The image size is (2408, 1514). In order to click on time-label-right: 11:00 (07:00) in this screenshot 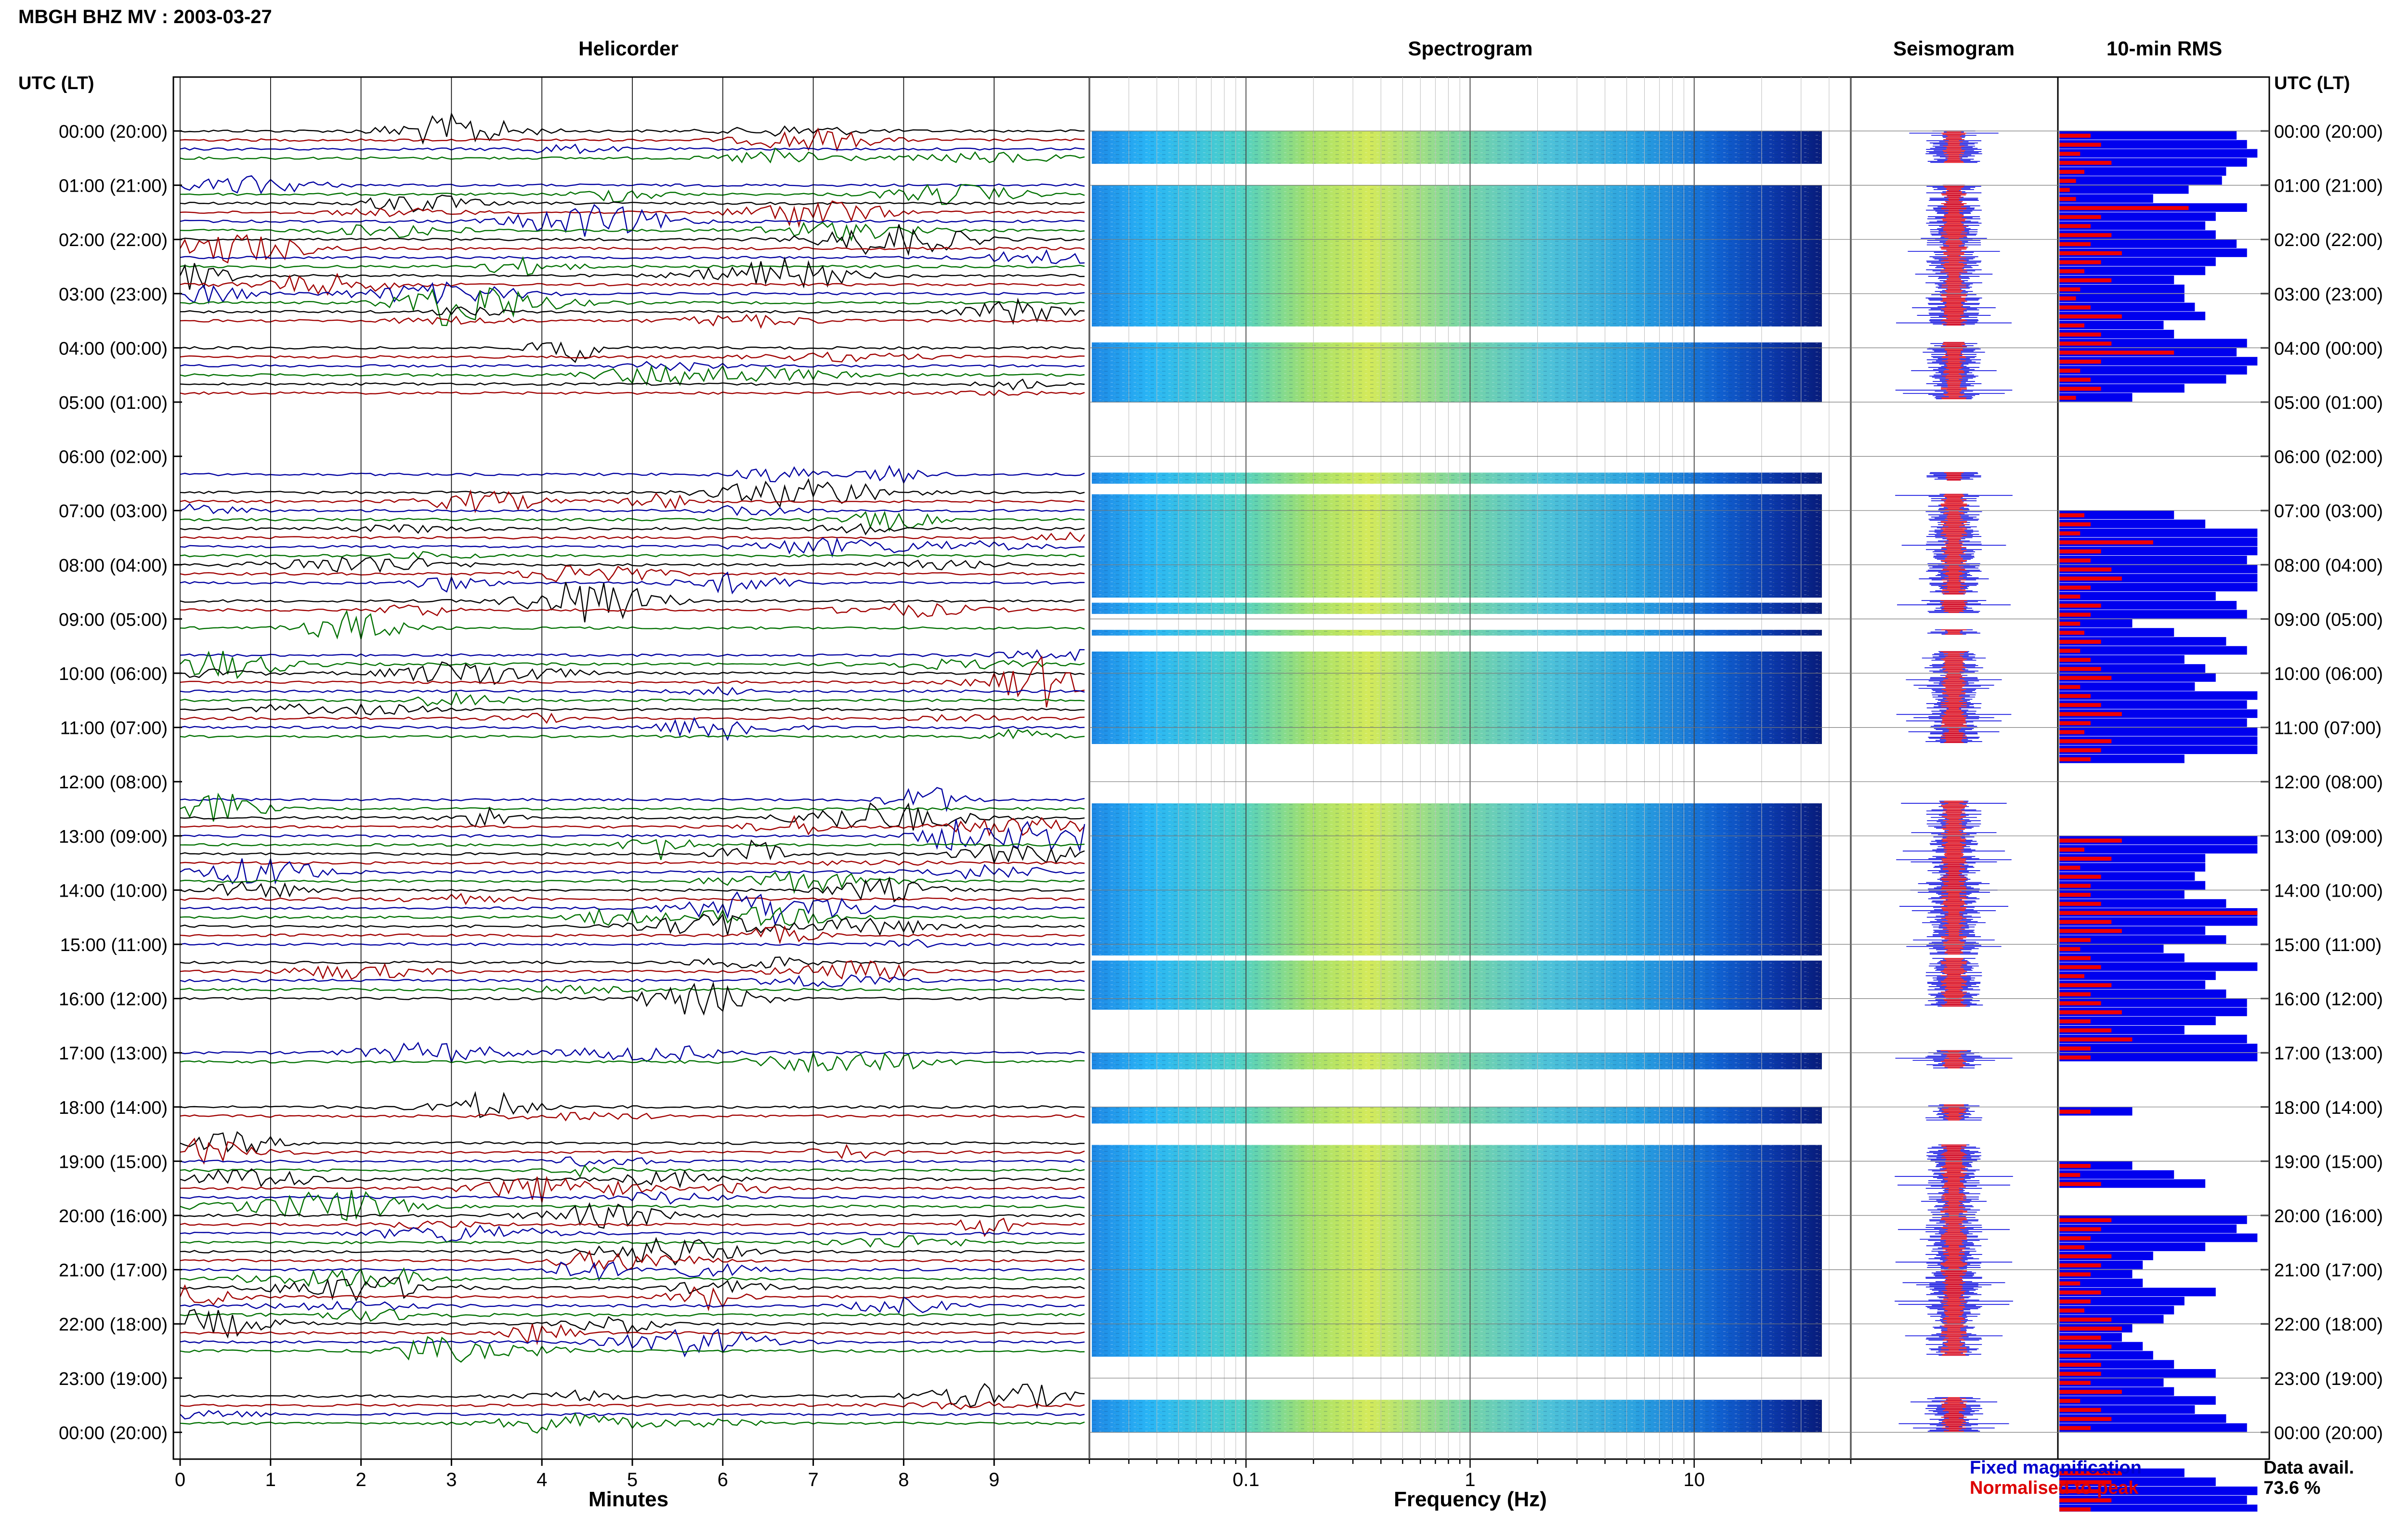, I will do `click(2328, 728)`.